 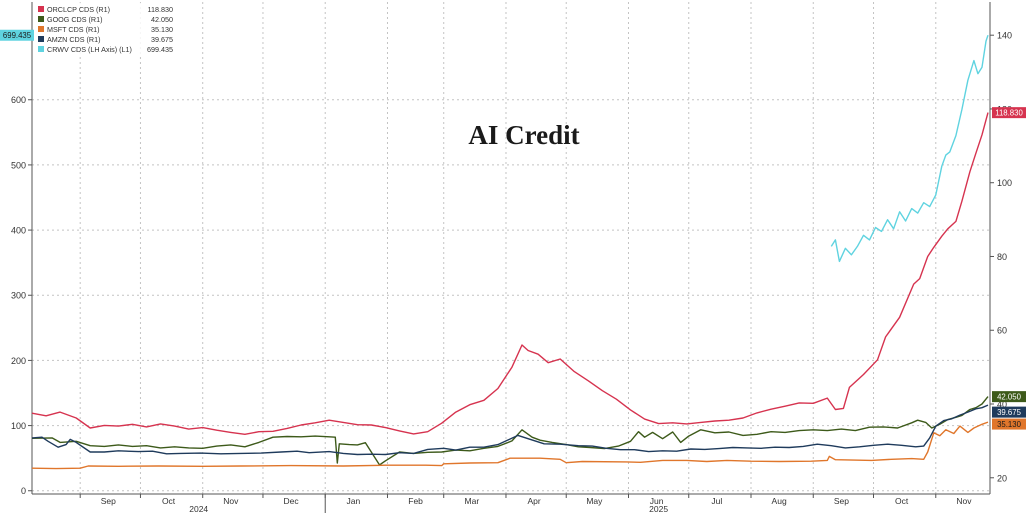 I want to click on chart-title: AI Credit, so click(x=523, y=135).